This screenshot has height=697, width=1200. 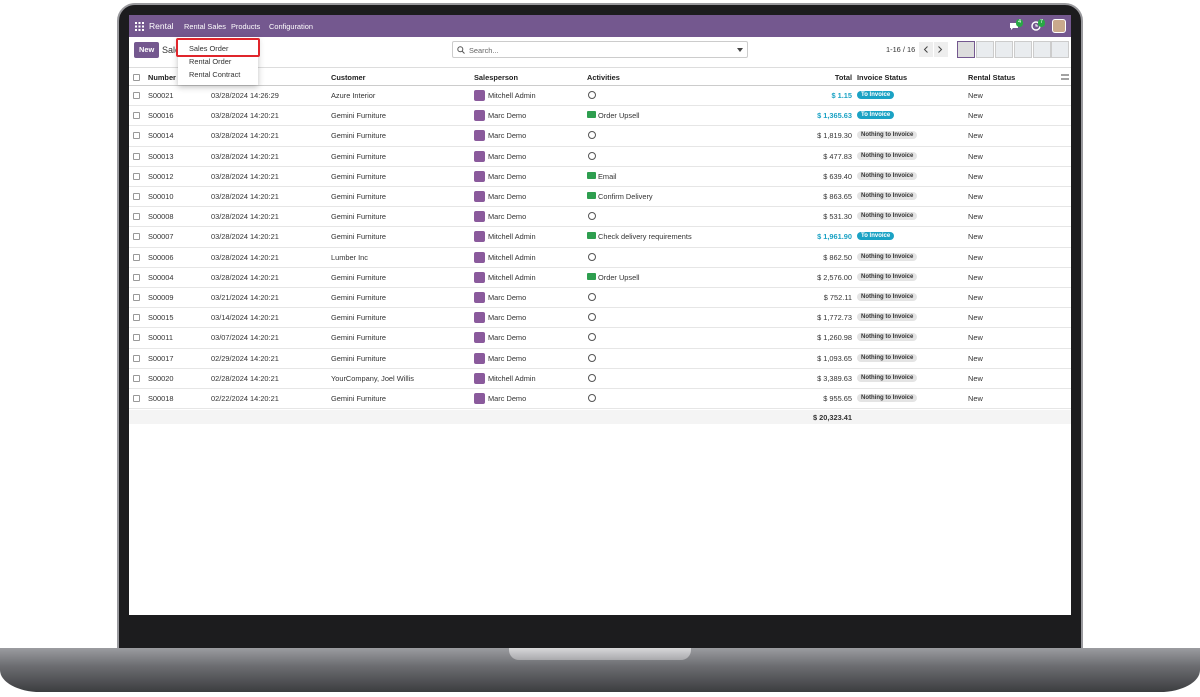 I want to click on dropdown-item: Rental Order, so click(x=210, y=61).